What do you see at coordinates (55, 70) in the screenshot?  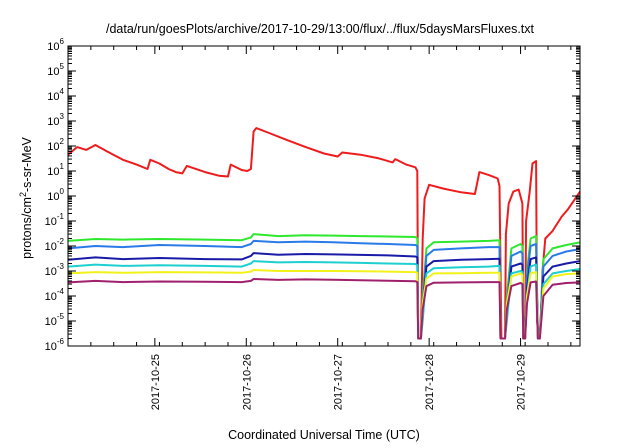 I see `y-tick-label: 10⁵` at bounding box center [55, 70].